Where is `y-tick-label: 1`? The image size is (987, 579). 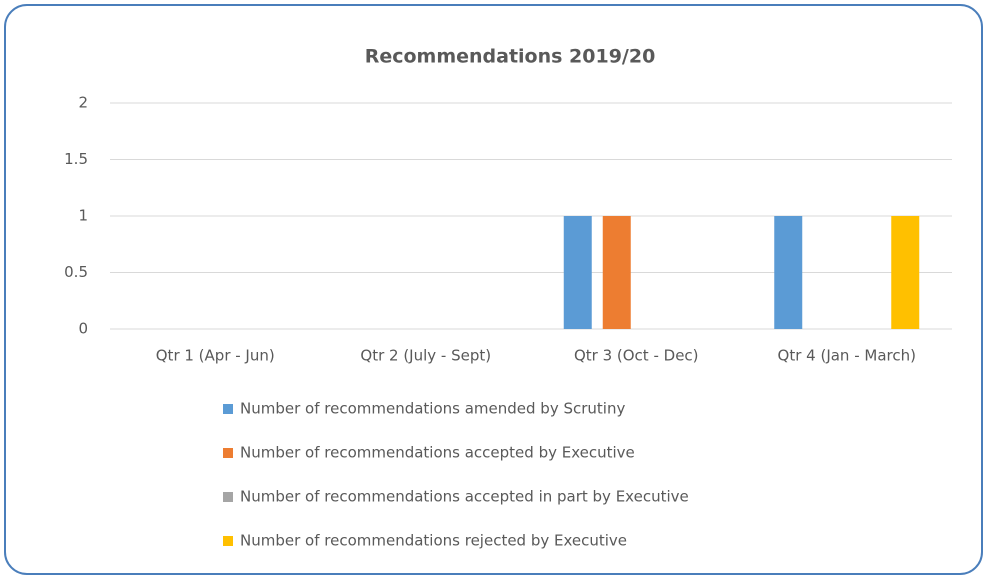 y-tick-label: 1 is located at coordinates (83, 216).